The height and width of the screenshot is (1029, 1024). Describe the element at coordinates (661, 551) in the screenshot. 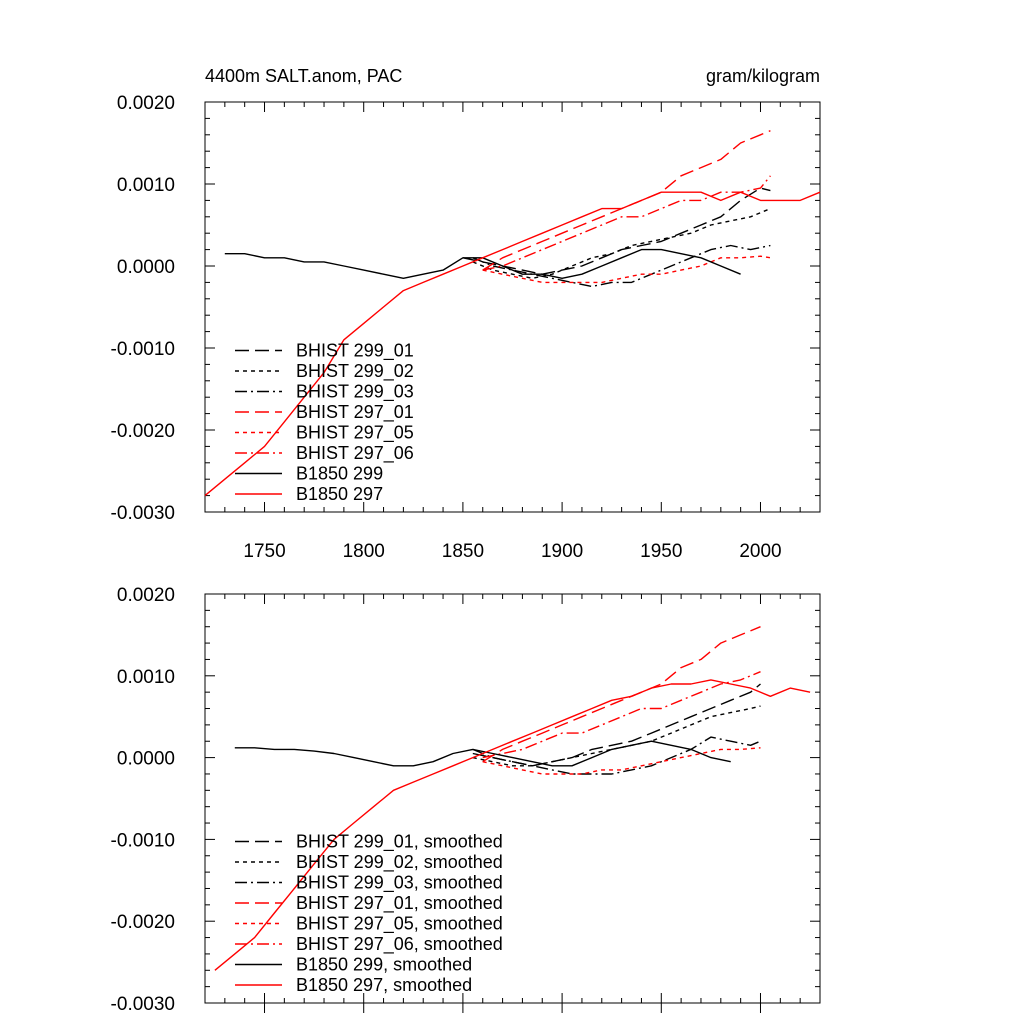

I see `x-tick-label: 1950` at that location.